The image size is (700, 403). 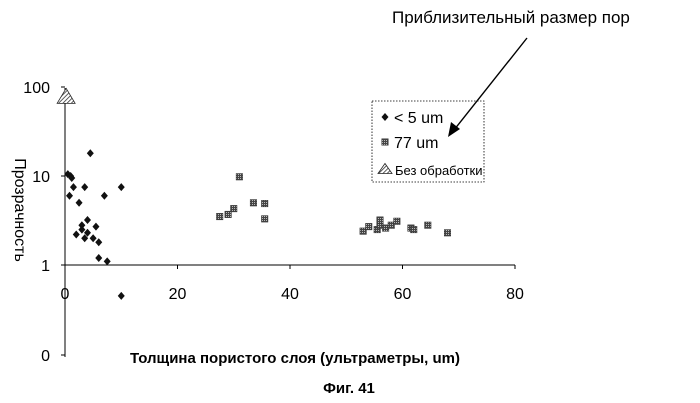 What do you see at coordinates (333, 205) in the screenshot?
I see `series-square` at bounding box center [333, 205].